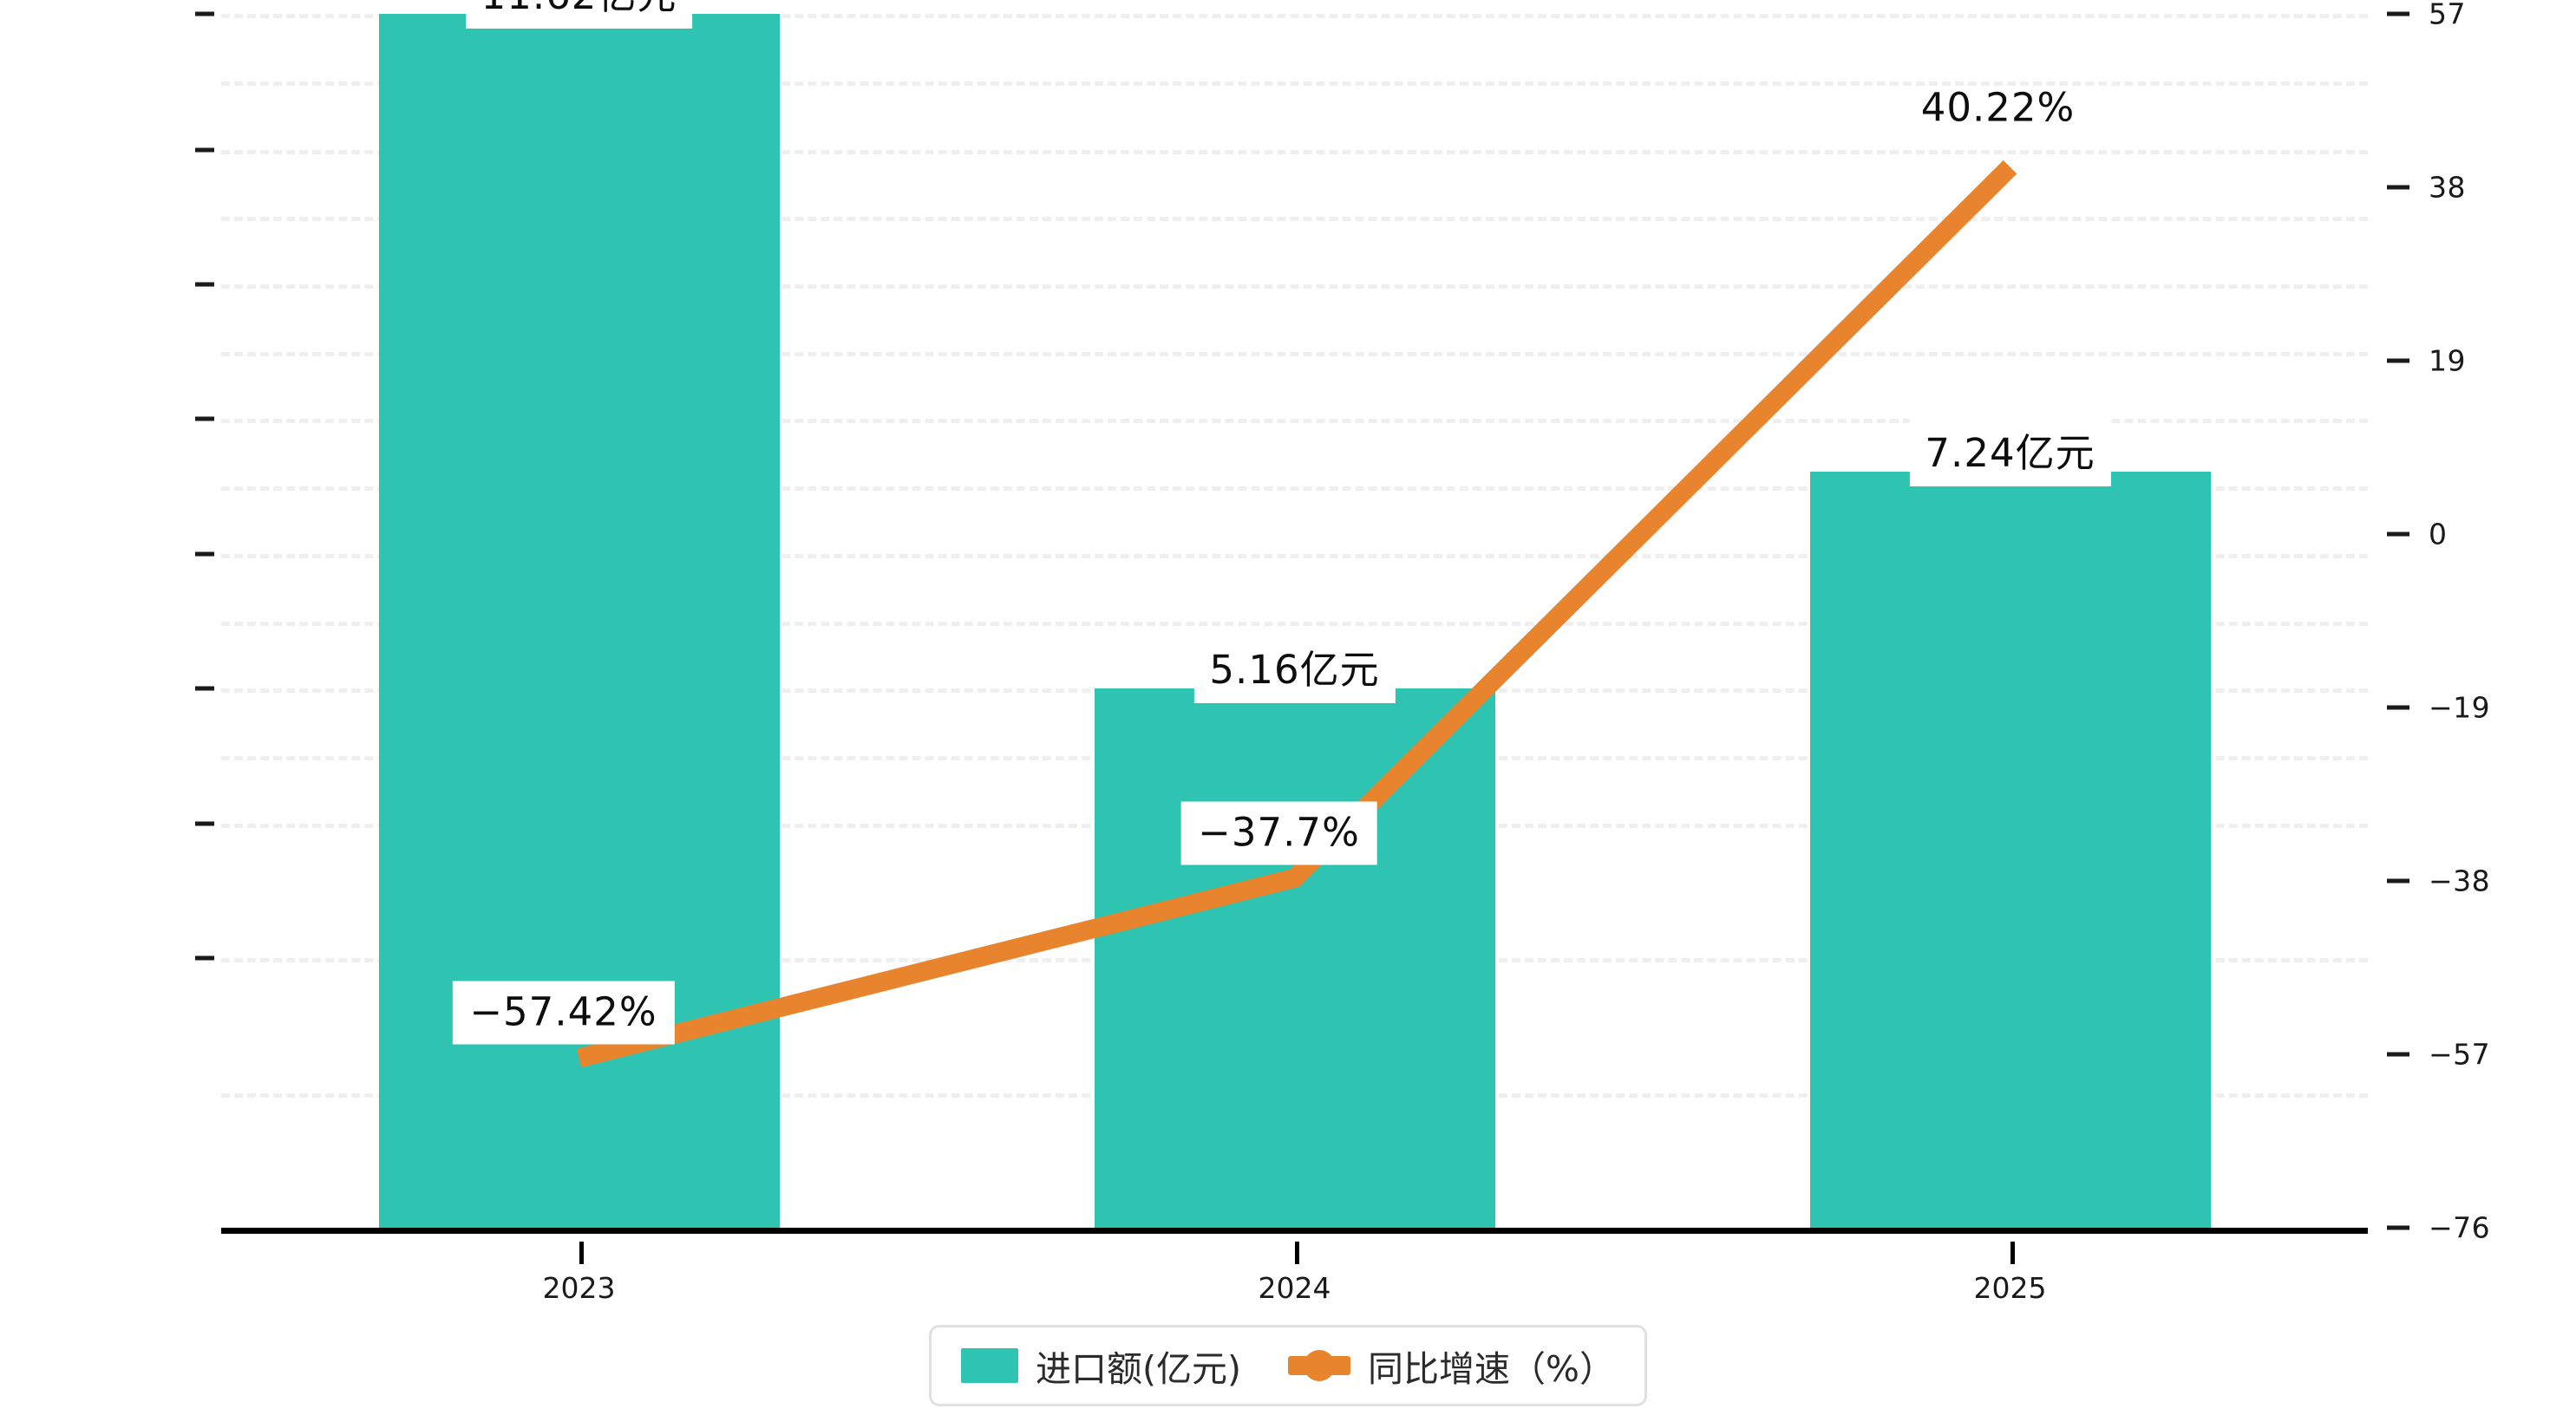 The width and height of the screenshot is (2576, 1415). I want to click on bar-2025, so click(2010, 849).